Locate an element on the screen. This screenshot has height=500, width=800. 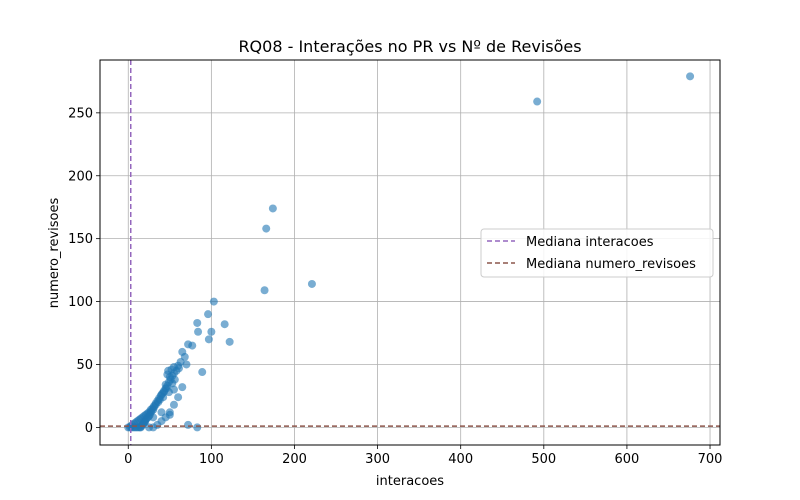
legend-label-median-revisoes: Mediana numero_revisoes is located at coordinates (611, 264).